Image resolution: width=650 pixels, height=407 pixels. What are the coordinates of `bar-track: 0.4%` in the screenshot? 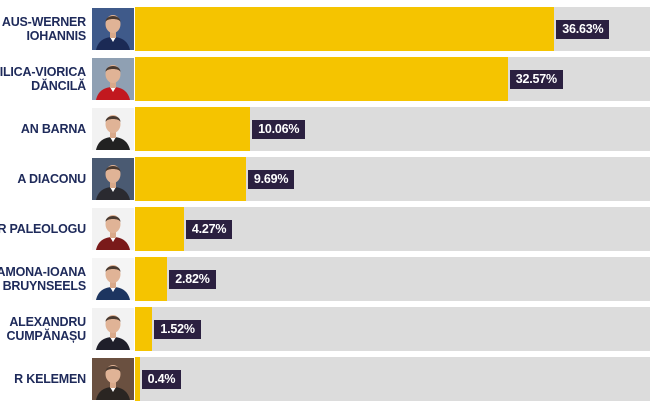 It's located at (392, 379).